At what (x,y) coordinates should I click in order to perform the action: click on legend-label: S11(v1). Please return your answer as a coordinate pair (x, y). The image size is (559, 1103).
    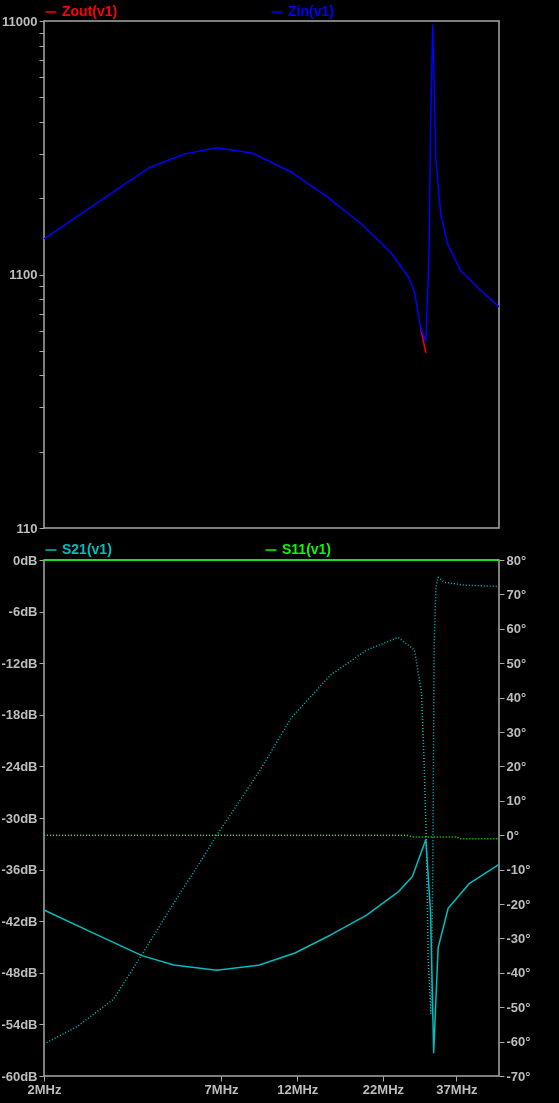
    Looking at the image, I should click on (307, 549).